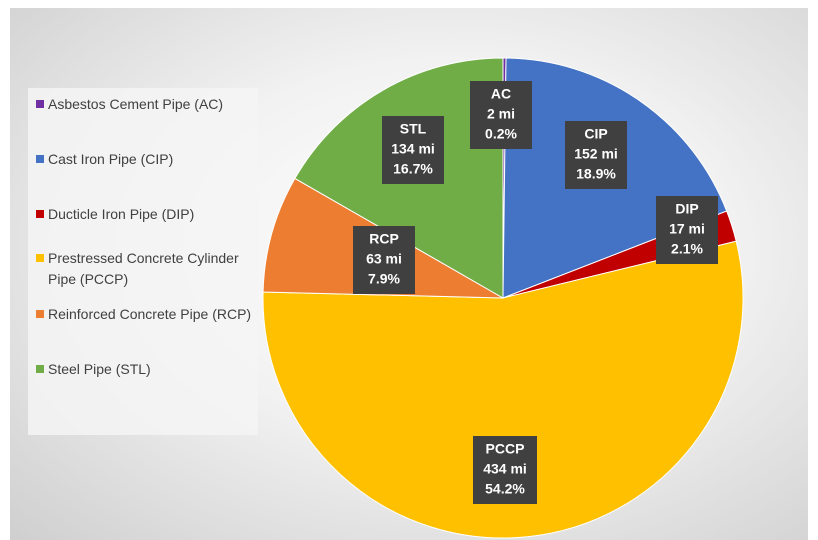 This screenshot has width=818, height=540. Describe the element at coordinates (384, 239) in the screenshot. I see `data-label-name: RCP` at that location.